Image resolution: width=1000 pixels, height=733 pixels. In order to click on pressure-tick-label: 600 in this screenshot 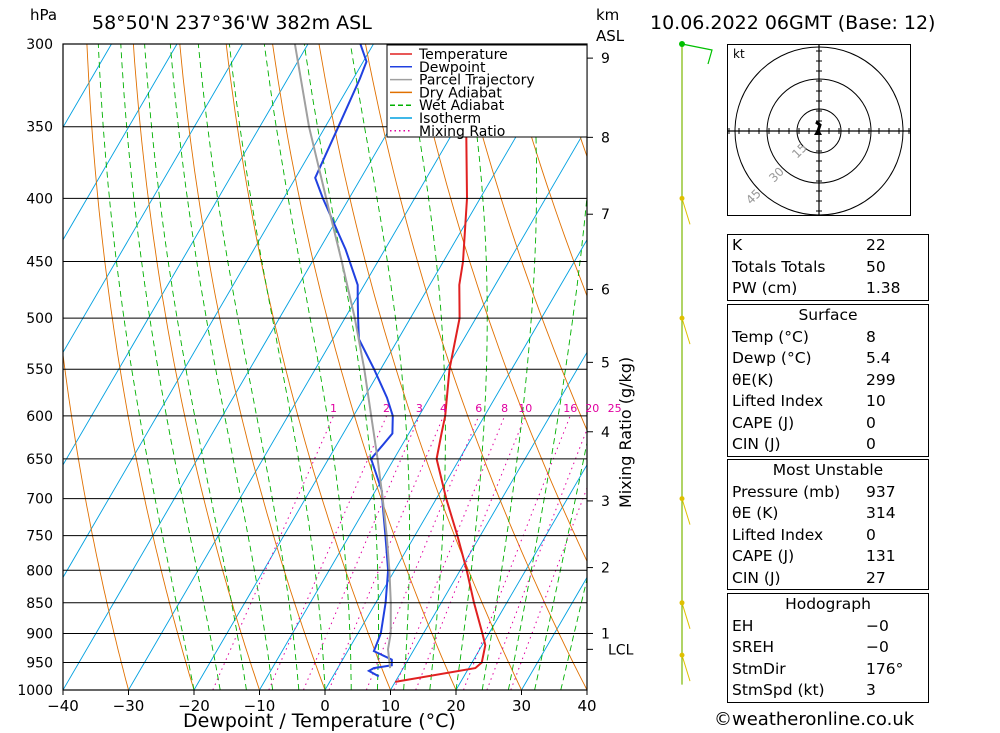, I will do `click(39, 417)`.